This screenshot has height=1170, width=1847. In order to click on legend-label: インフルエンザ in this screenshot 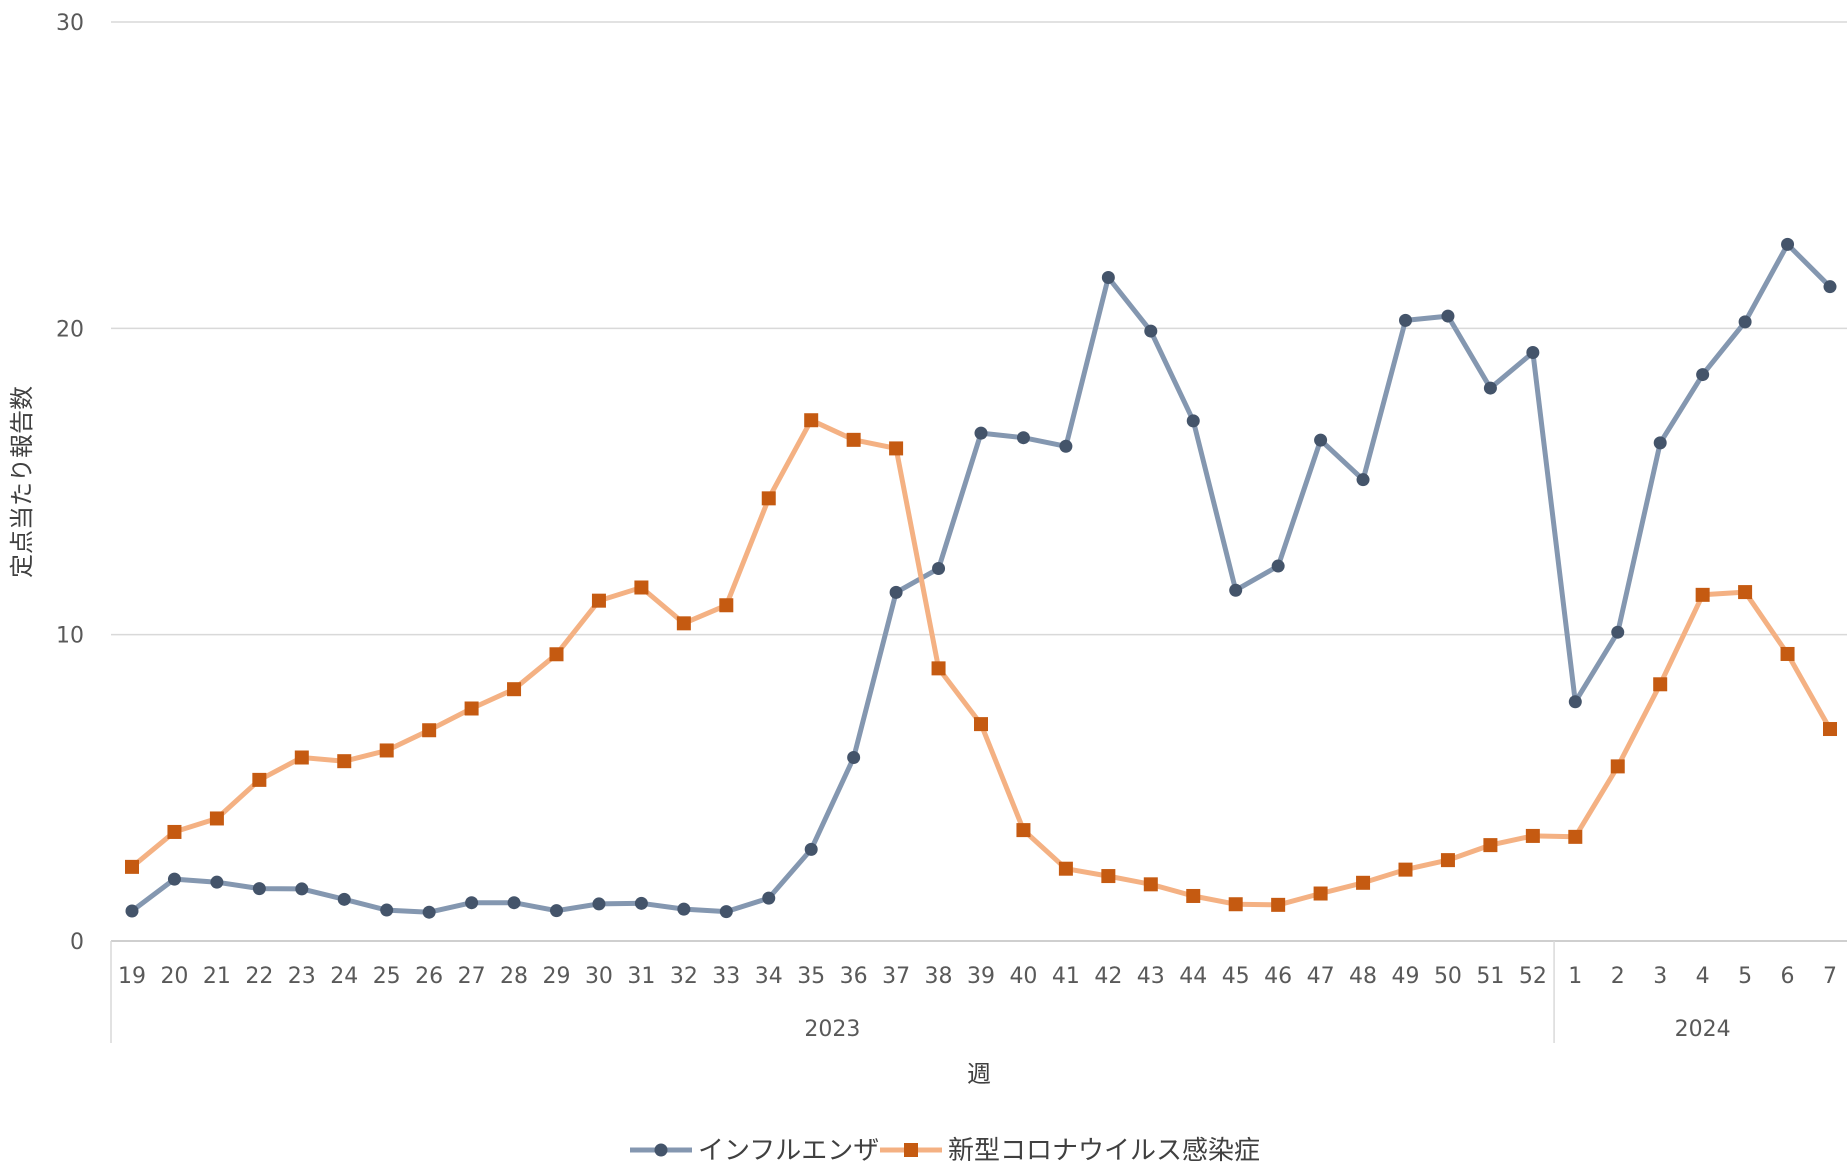, I will do `click(788, 1151)`.